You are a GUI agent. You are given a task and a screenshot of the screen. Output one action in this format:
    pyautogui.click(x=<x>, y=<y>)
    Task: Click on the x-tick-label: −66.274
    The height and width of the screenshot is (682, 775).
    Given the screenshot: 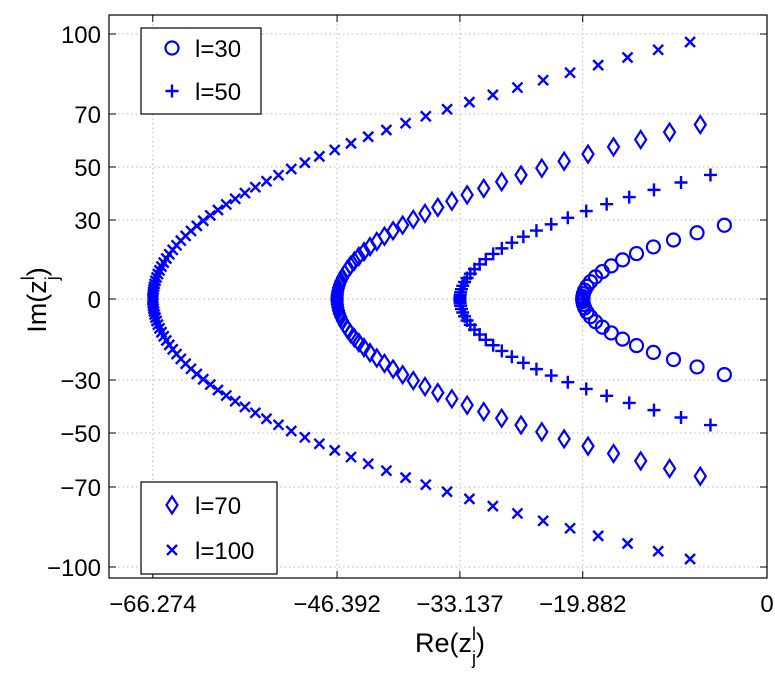 What is the action you would take?
    pyautogui.click(x=152, y=604)
    